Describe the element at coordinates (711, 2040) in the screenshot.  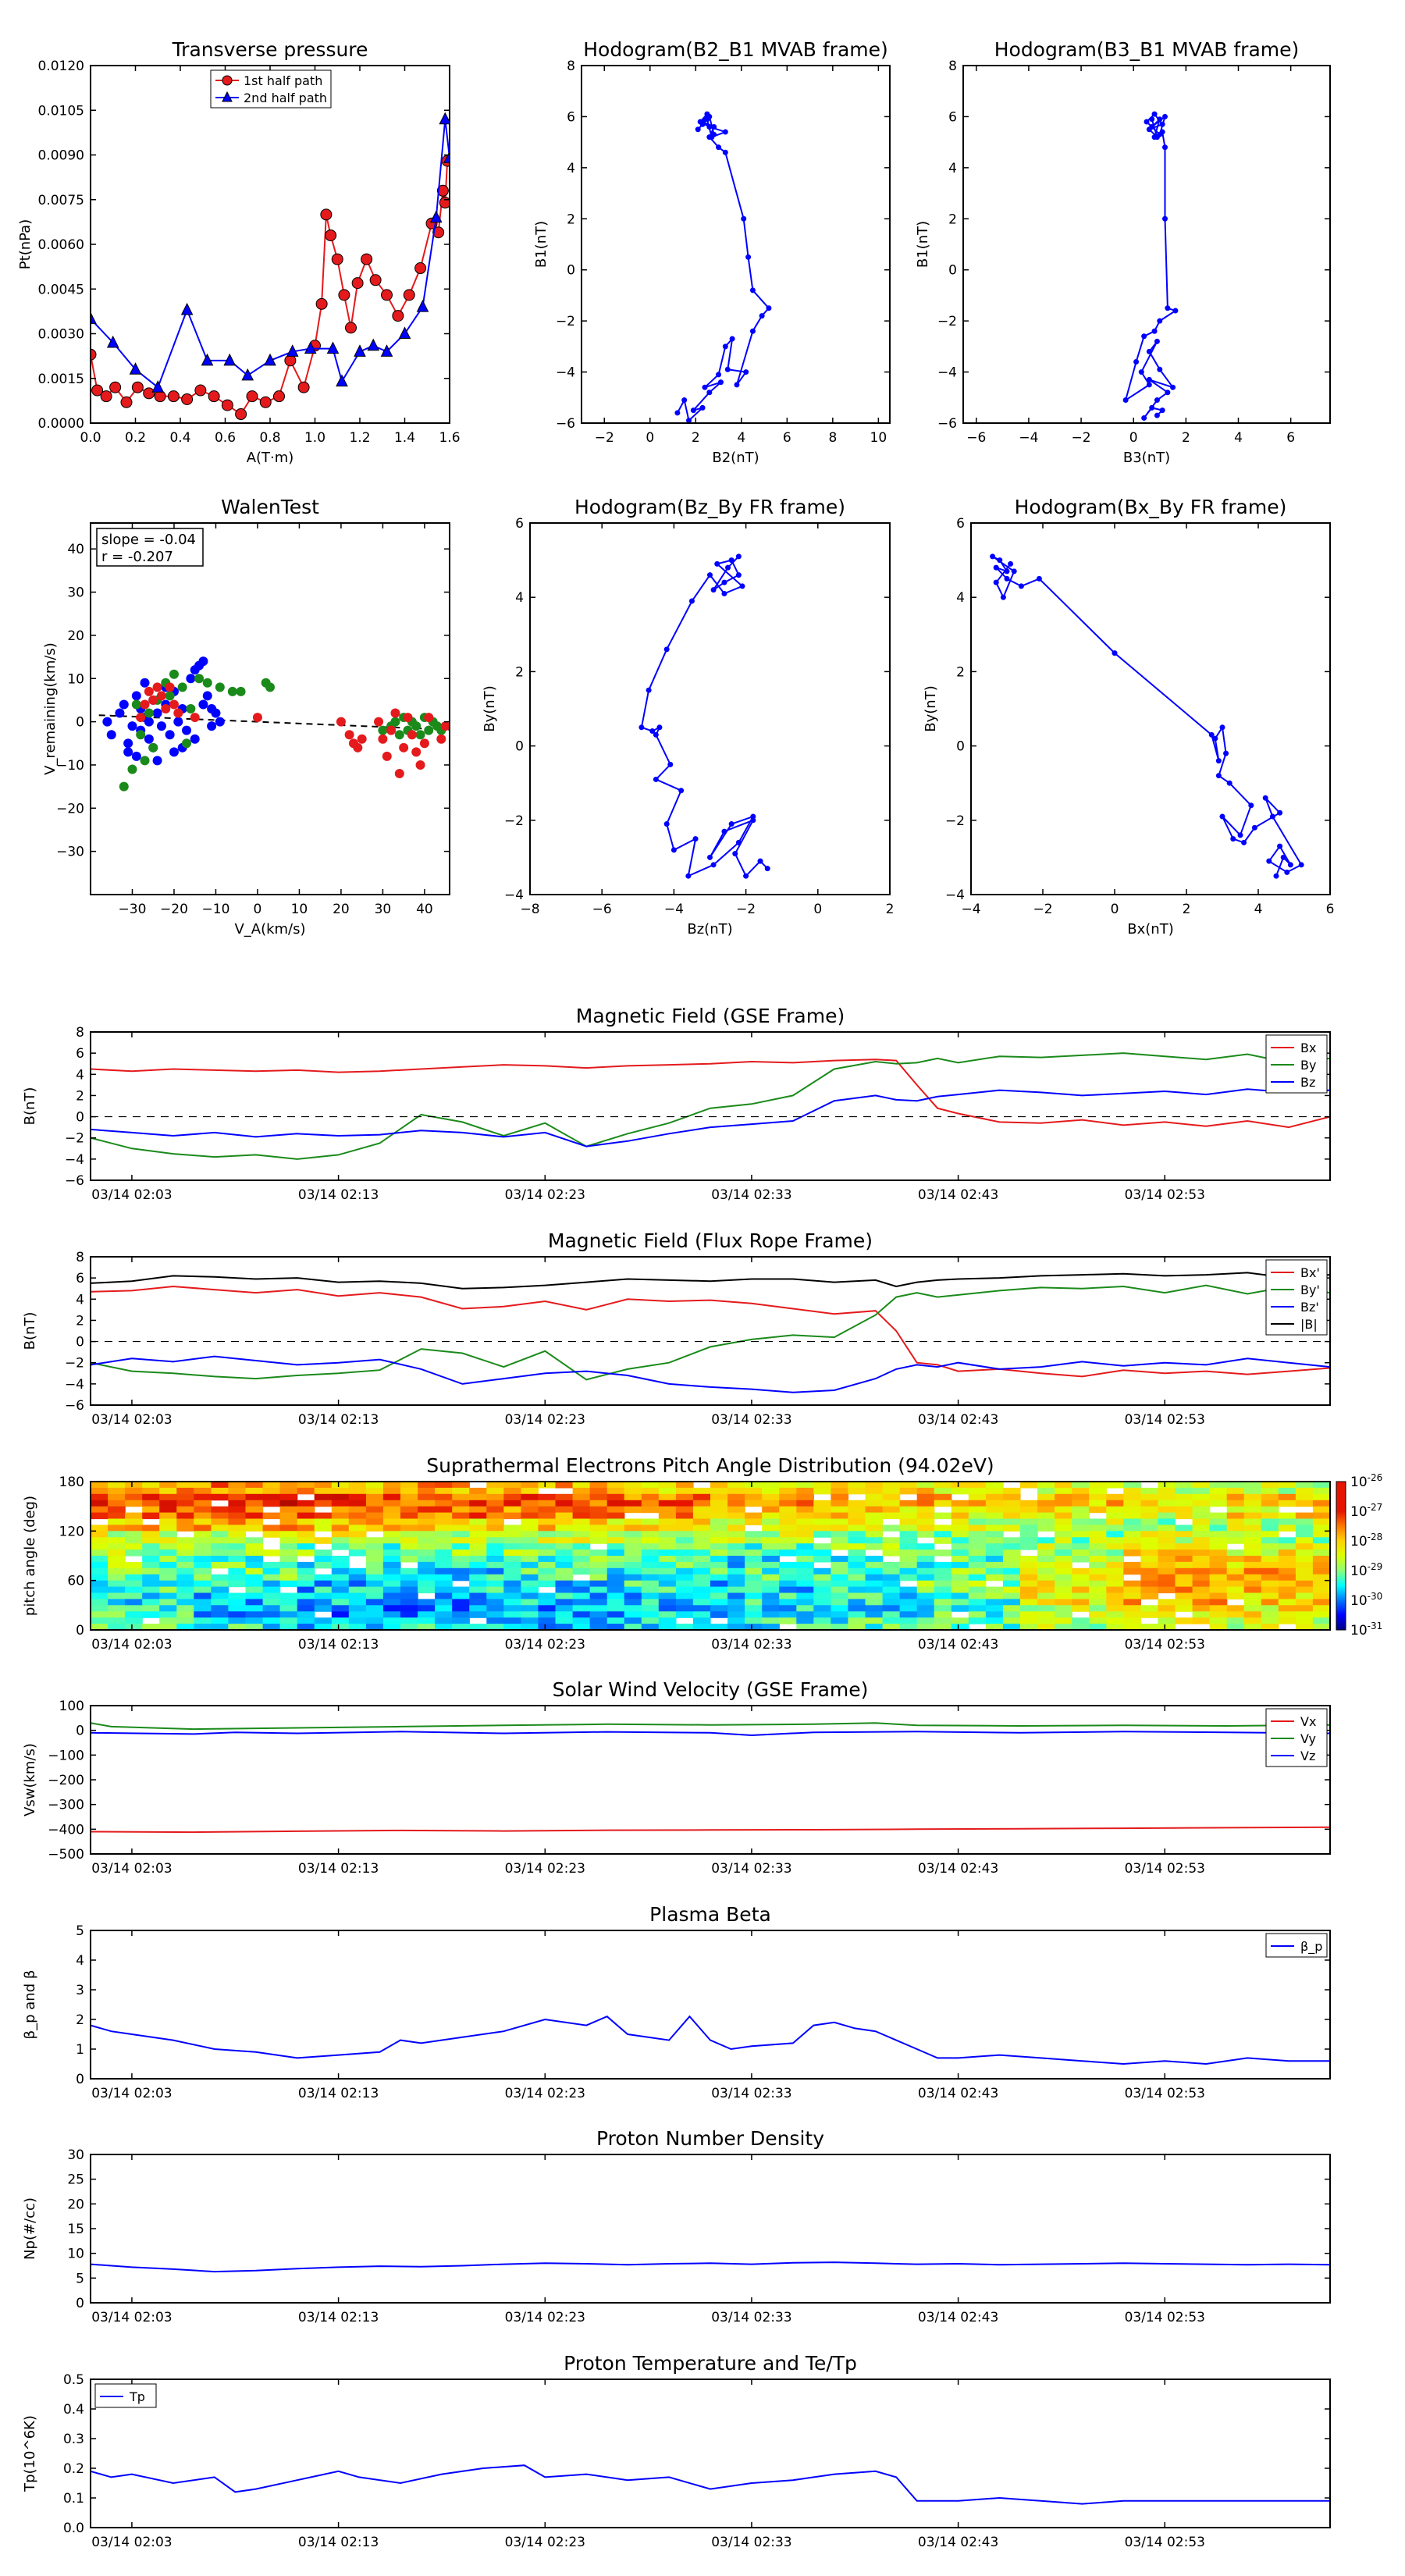
I see `plot-area` at that location.